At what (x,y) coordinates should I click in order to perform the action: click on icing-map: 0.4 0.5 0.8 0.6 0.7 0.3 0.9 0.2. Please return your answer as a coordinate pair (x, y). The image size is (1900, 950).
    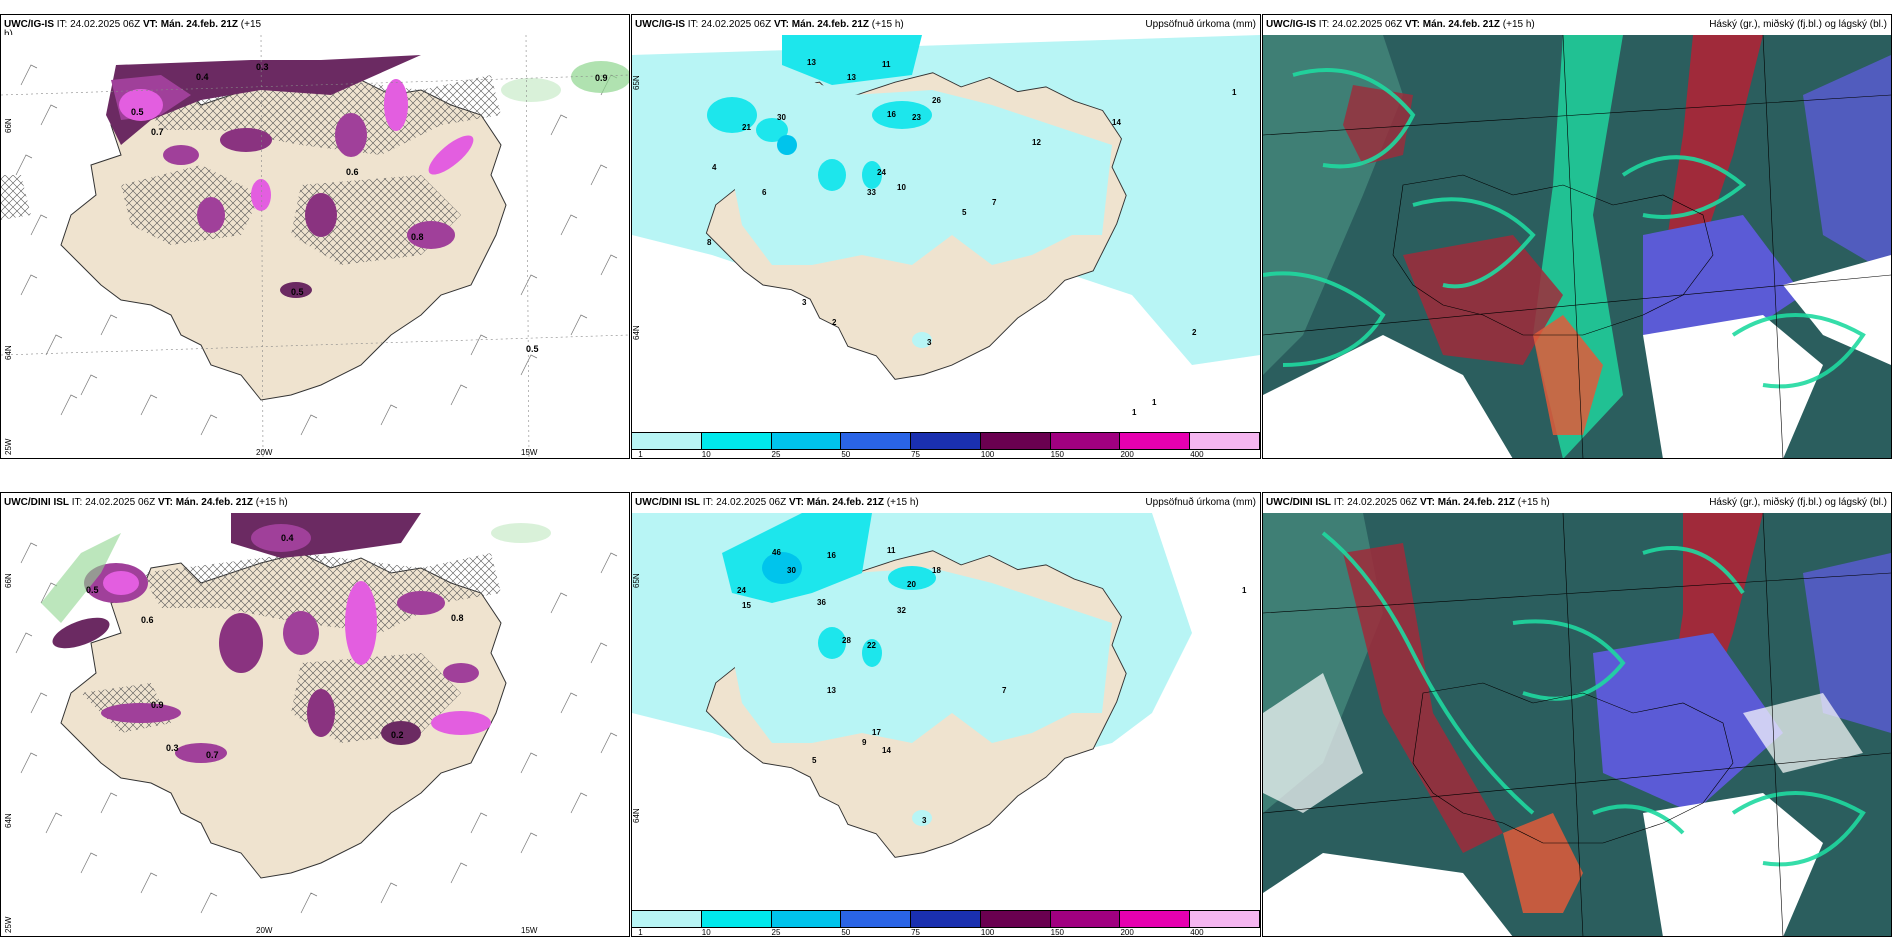
    Looking at the image, I should click on (315, 724).